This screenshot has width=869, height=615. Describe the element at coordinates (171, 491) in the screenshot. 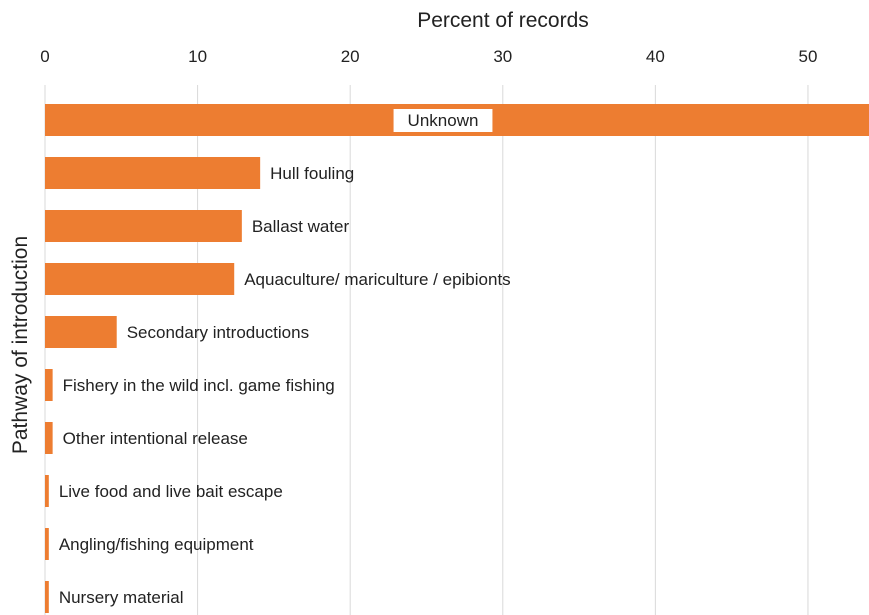

I see `bar-label: Live food and live bait escape` at that location.